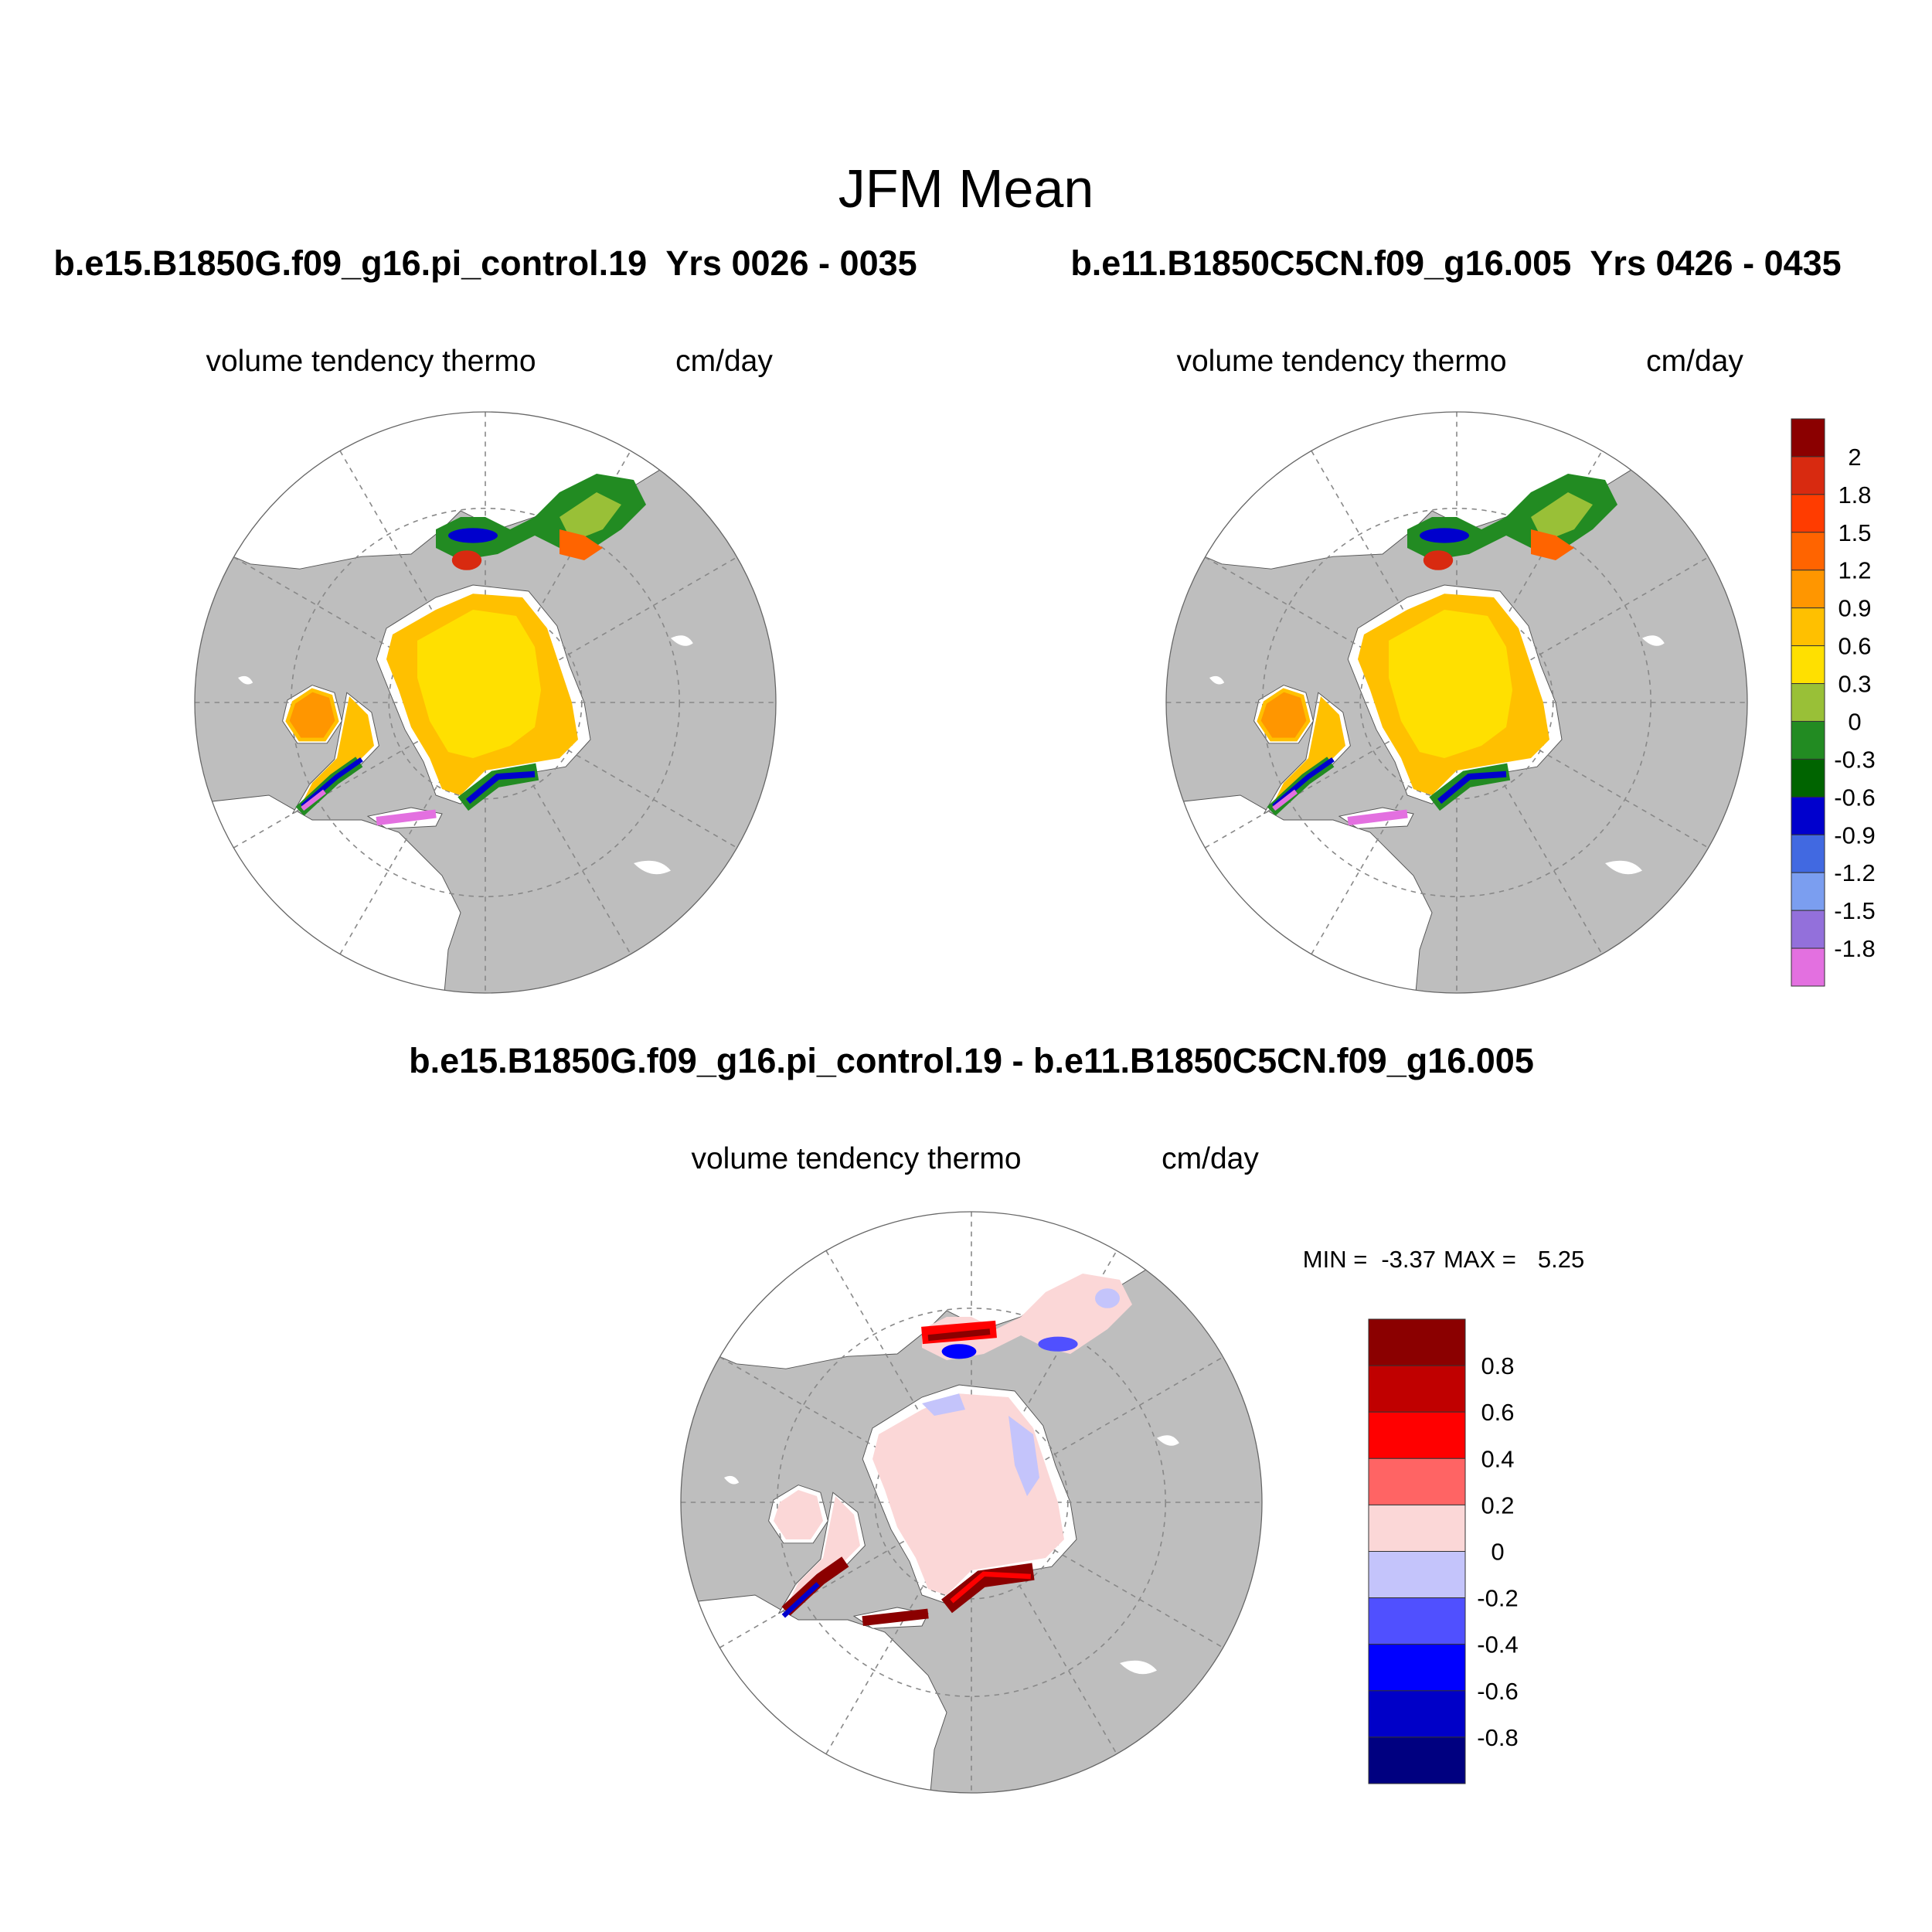  Describe the element at coordinates (1855, 835) in the screenshot. I see `colorbar-label: -0.9` at that location.